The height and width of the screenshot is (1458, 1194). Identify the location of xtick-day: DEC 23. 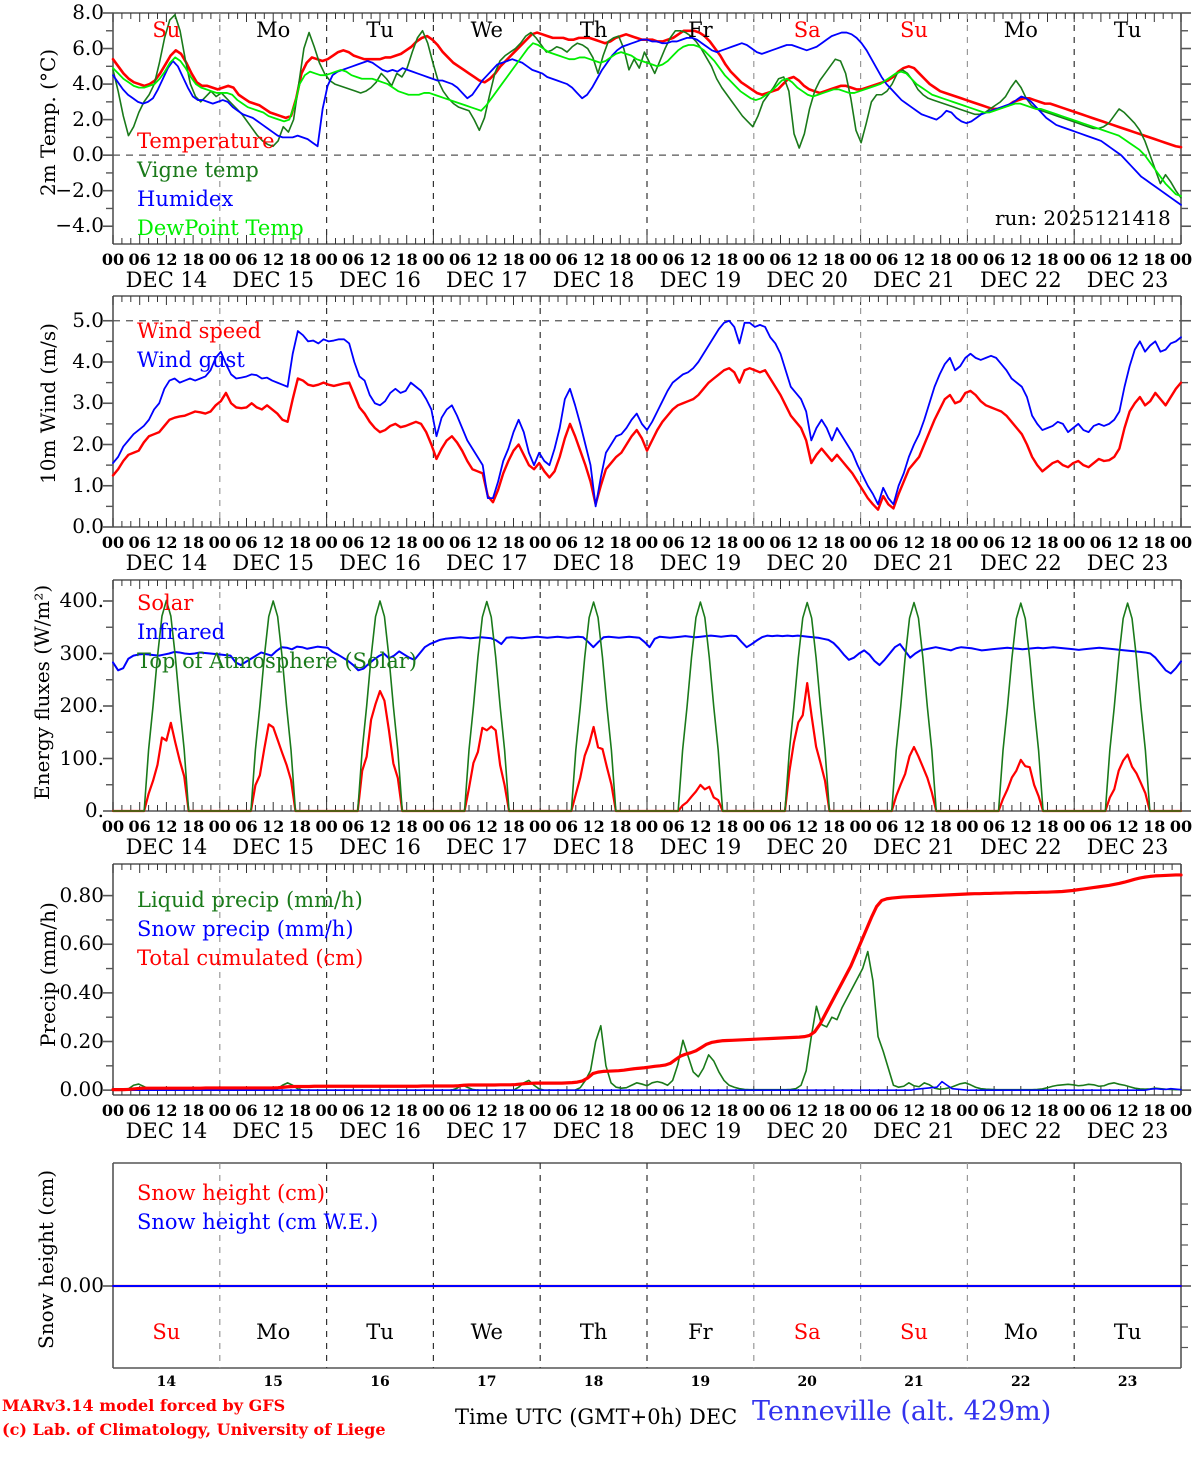
(1127, 280).